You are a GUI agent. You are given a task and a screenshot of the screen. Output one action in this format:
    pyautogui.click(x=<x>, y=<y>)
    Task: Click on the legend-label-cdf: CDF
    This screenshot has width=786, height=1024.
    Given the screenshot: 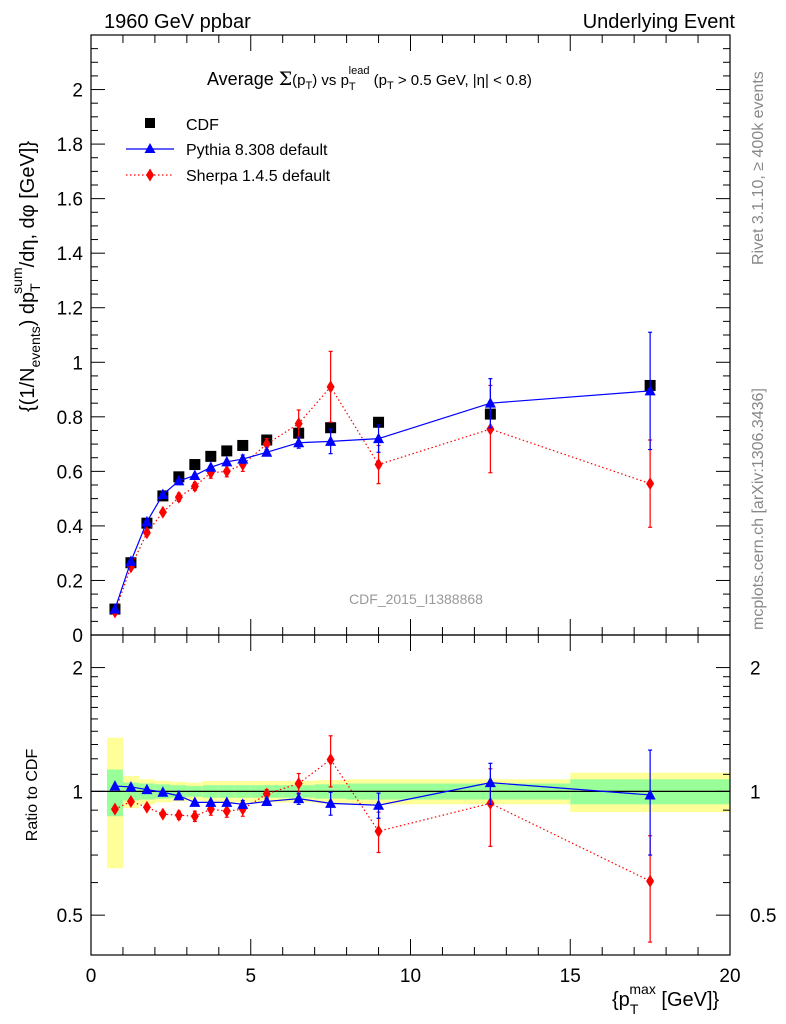 What is the action you would take?
    pyautogui.click(x=202, y=125)
    